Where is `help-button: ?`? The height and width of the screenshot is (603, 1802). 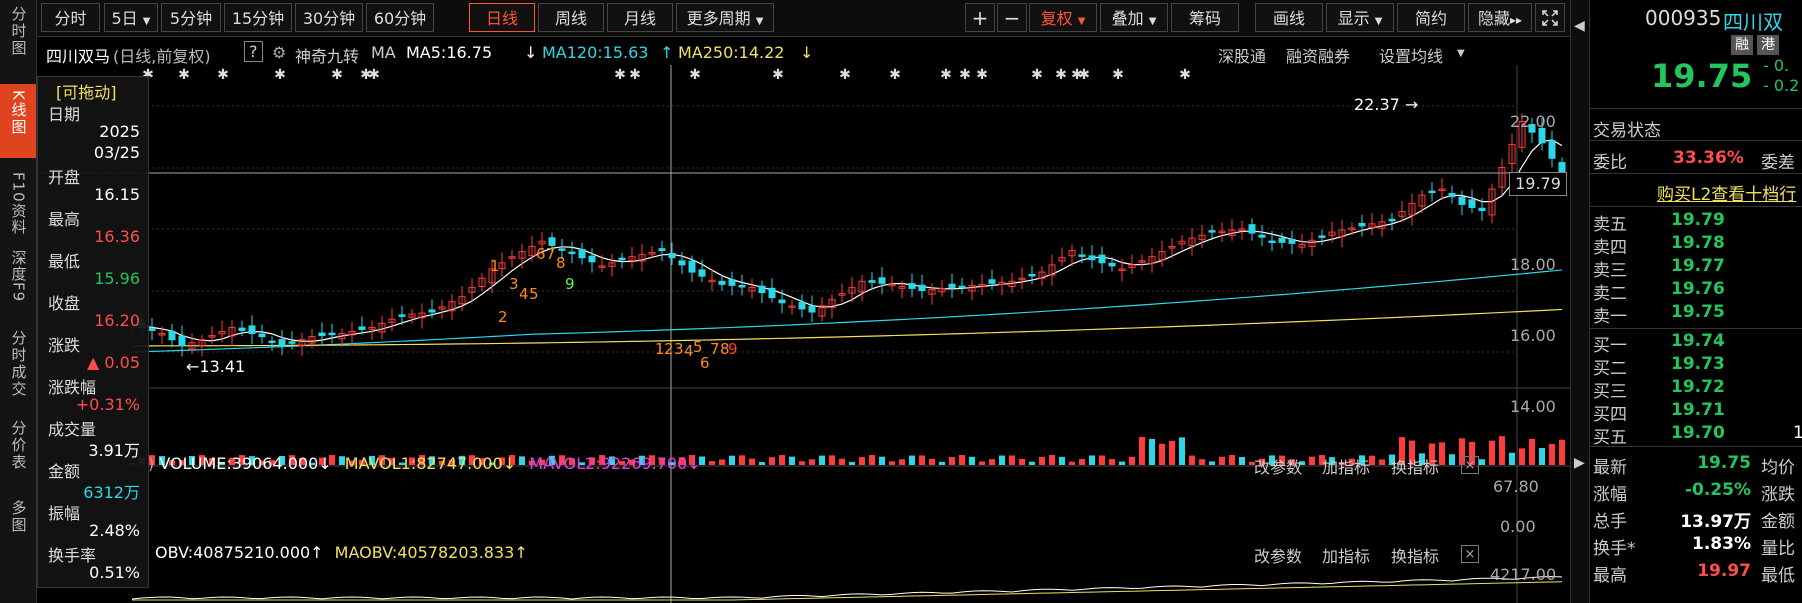
help-button: ? is located at coordinates (253, 51).